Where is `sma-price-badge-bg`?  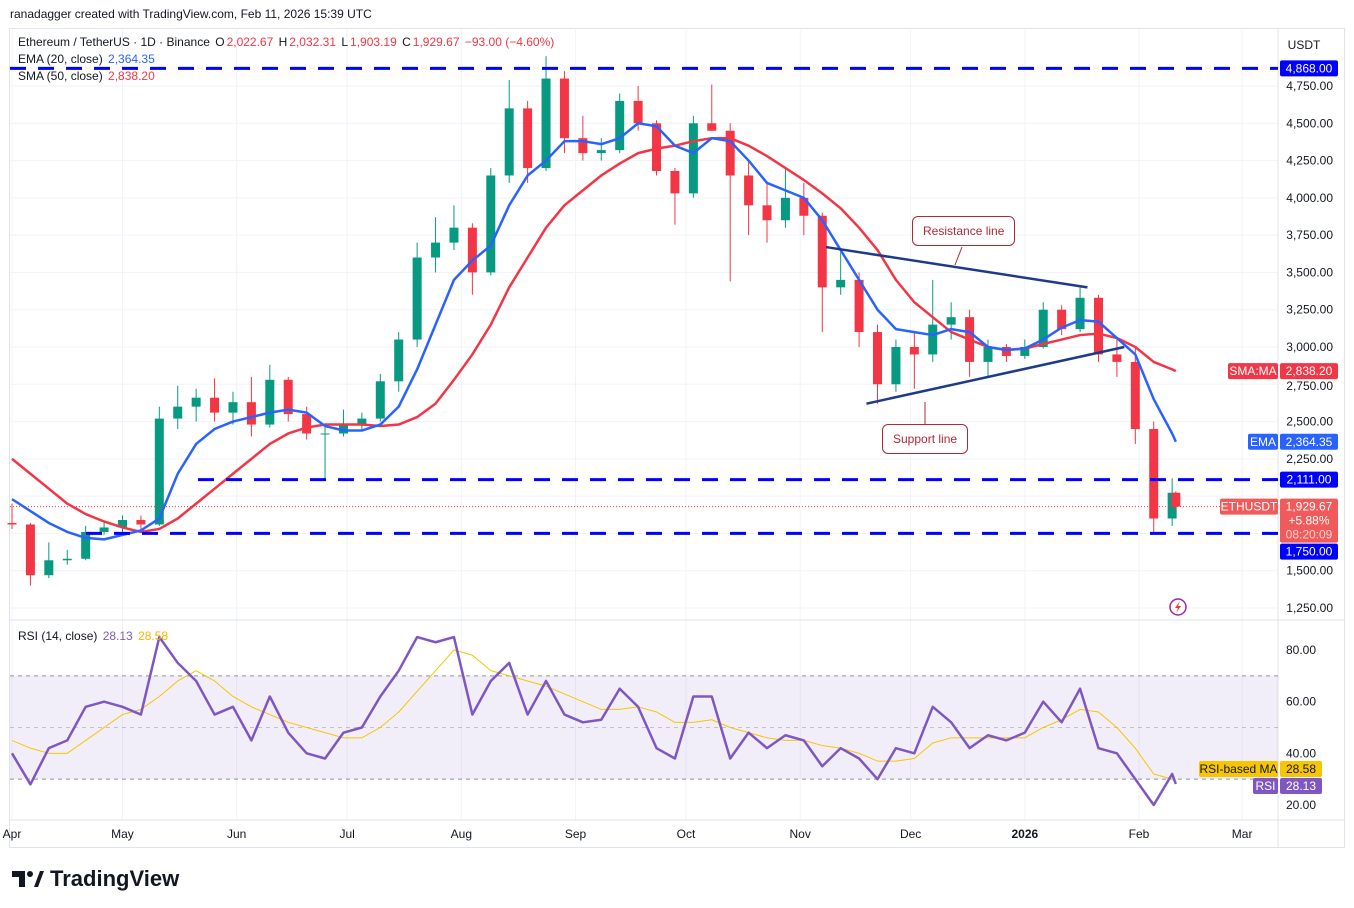
sma-price-badge-bg is located at coordinates (1309, 371).